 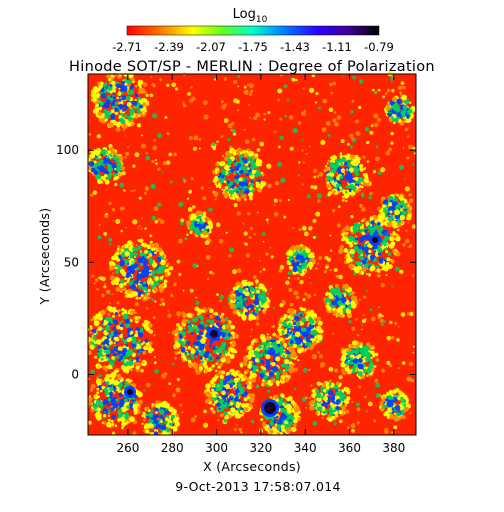 What do you see at coordinates (295, 47) in the screenshot?
I see `colorbar-tick-label: -1.43` at bounding box center [295, 47].